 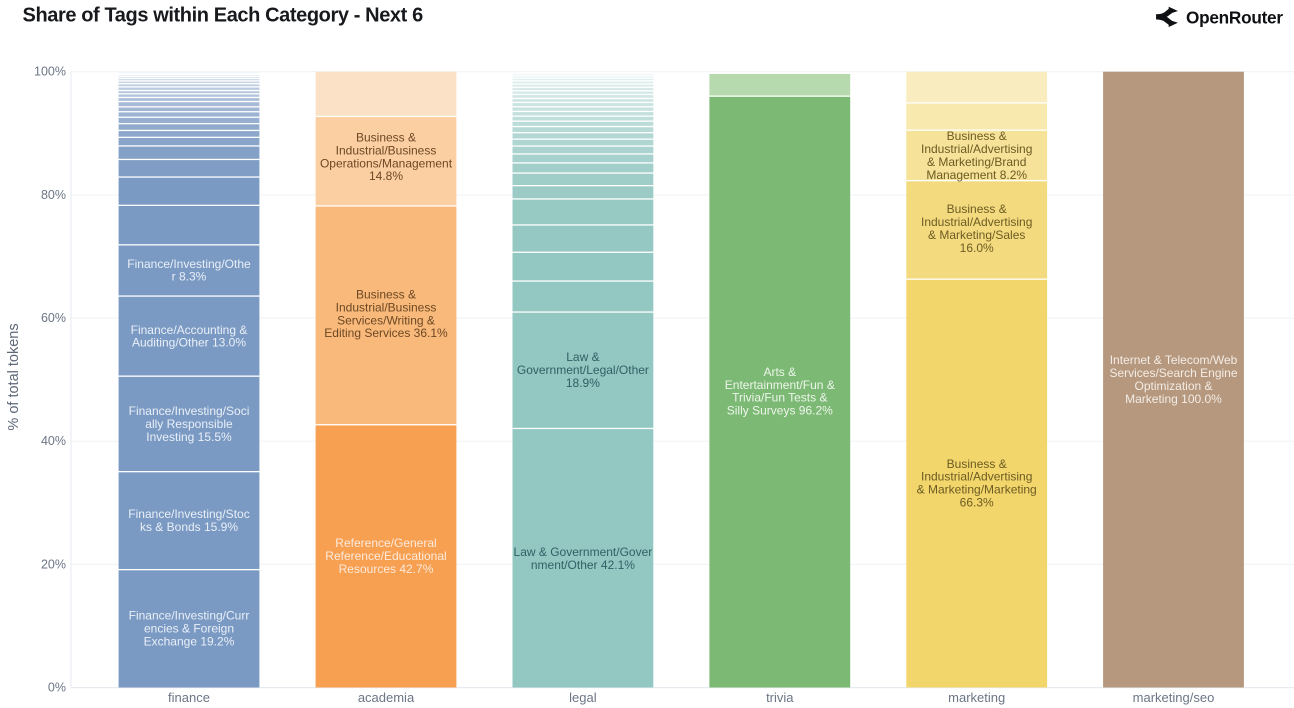 What do you see at coordinates (53, 564) in the screenshot?
I see `svg-text: 20%` at bounding box center [53, 564].